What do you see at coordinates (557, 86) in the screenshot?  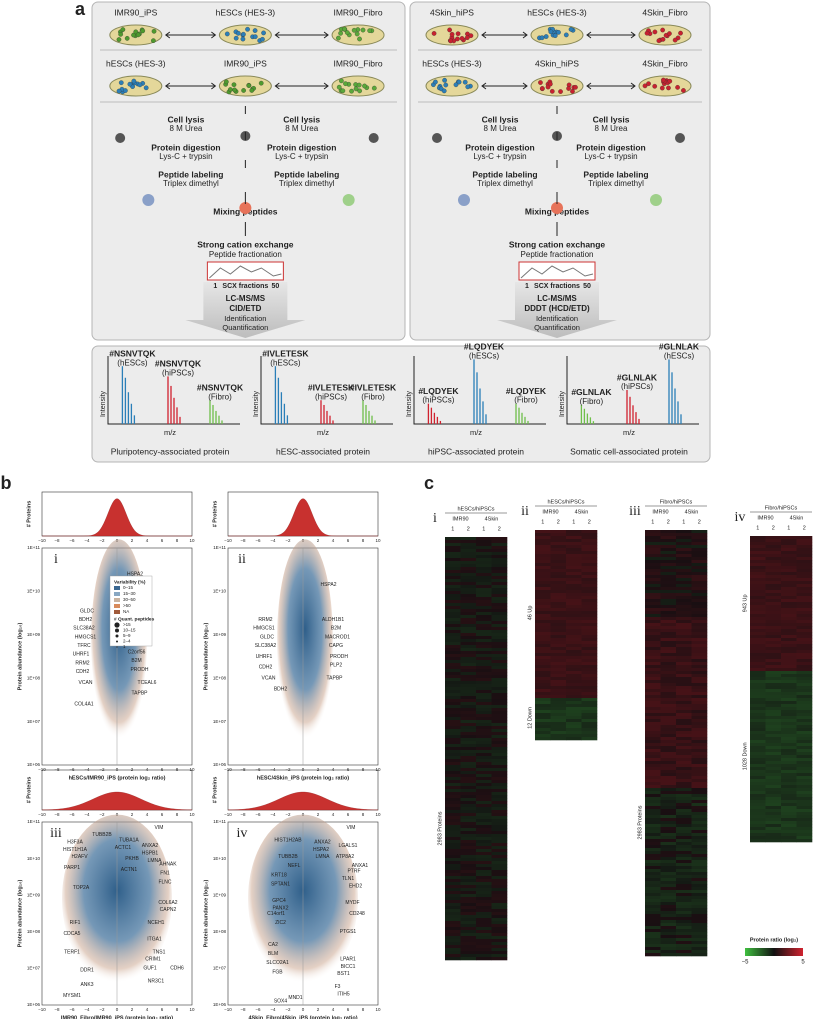 I see `culture-dish` at bounding box center [557, 86].